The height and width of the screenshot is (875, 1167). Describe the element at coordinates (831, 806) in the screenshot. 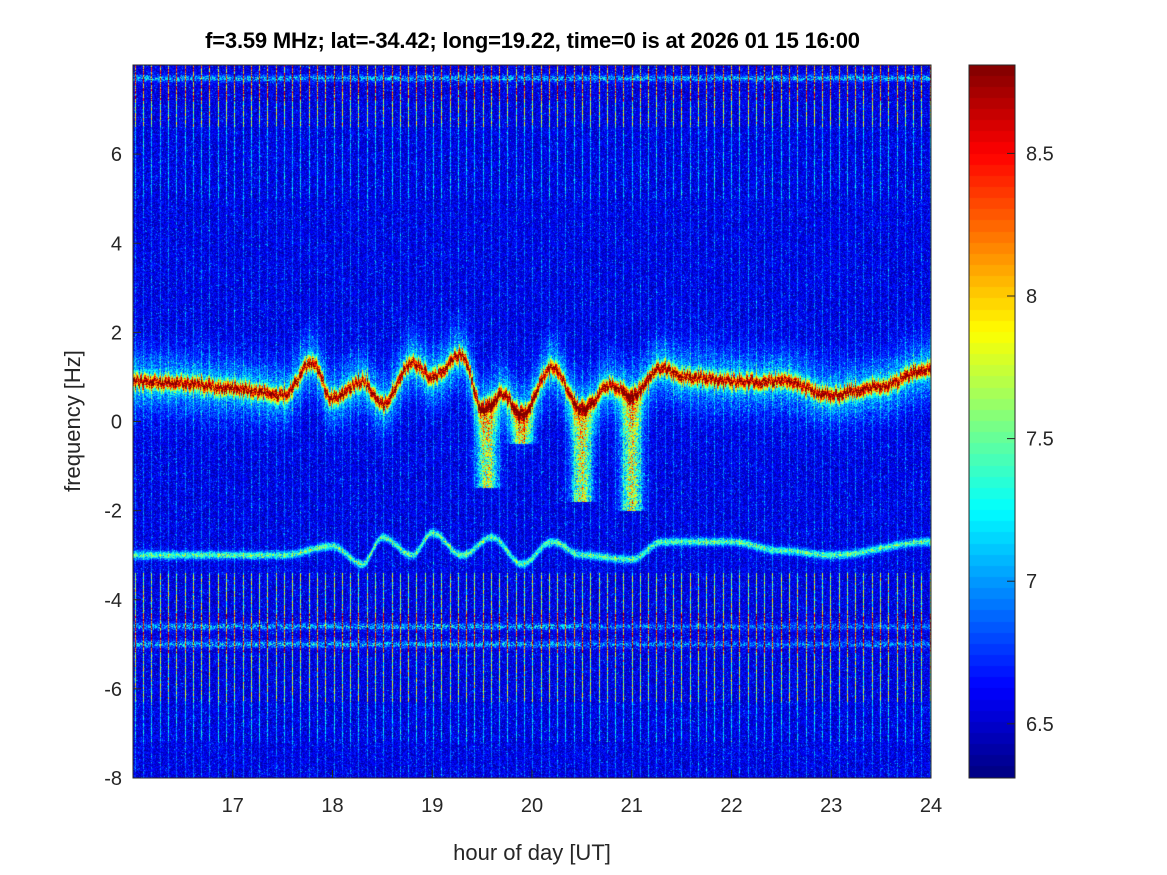

I see `x-tick-label: 23` at that location.